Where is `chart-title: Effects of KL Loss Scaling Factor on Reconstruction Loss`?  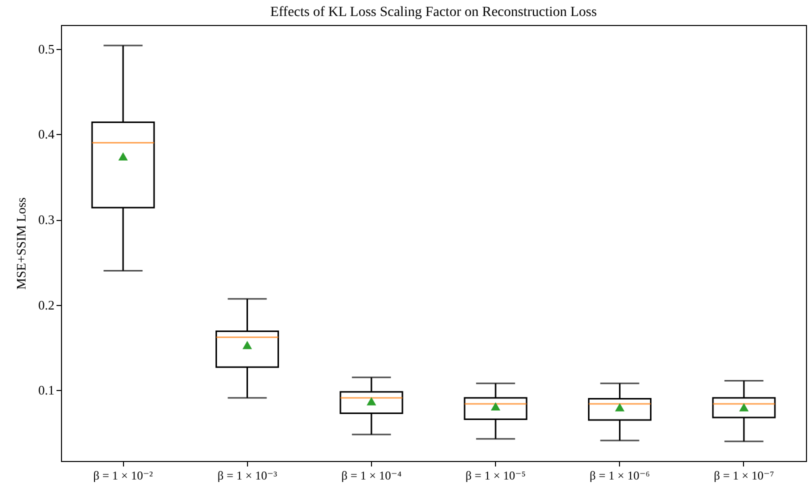 chart-title: Effects of KL Loss Scaling Factor on Reconstruction Loss is located at coordinates (433, 12).